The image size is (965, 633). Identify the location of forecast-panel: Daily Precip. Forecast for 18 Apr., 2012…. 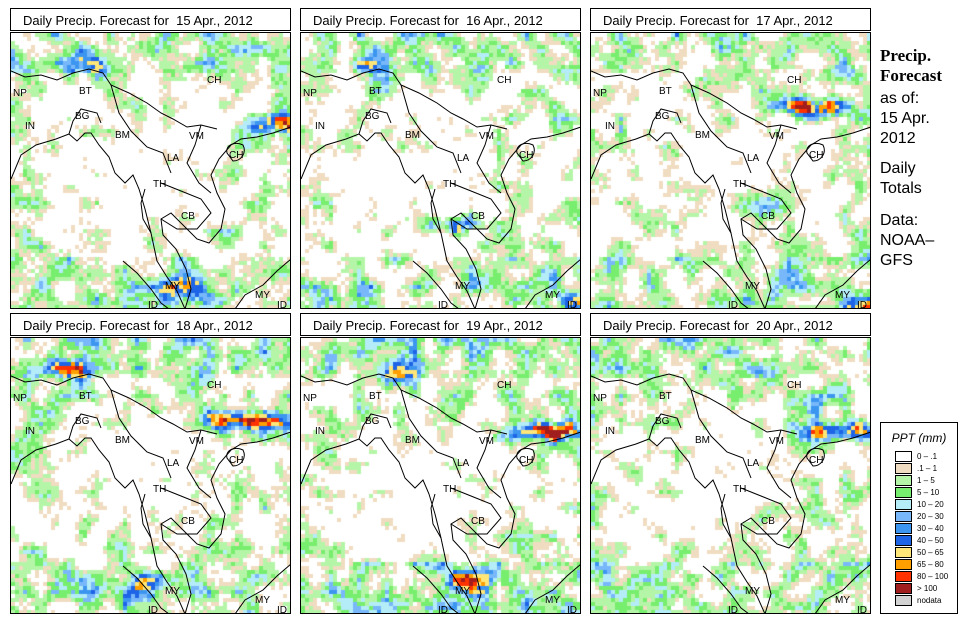
(150, 463).